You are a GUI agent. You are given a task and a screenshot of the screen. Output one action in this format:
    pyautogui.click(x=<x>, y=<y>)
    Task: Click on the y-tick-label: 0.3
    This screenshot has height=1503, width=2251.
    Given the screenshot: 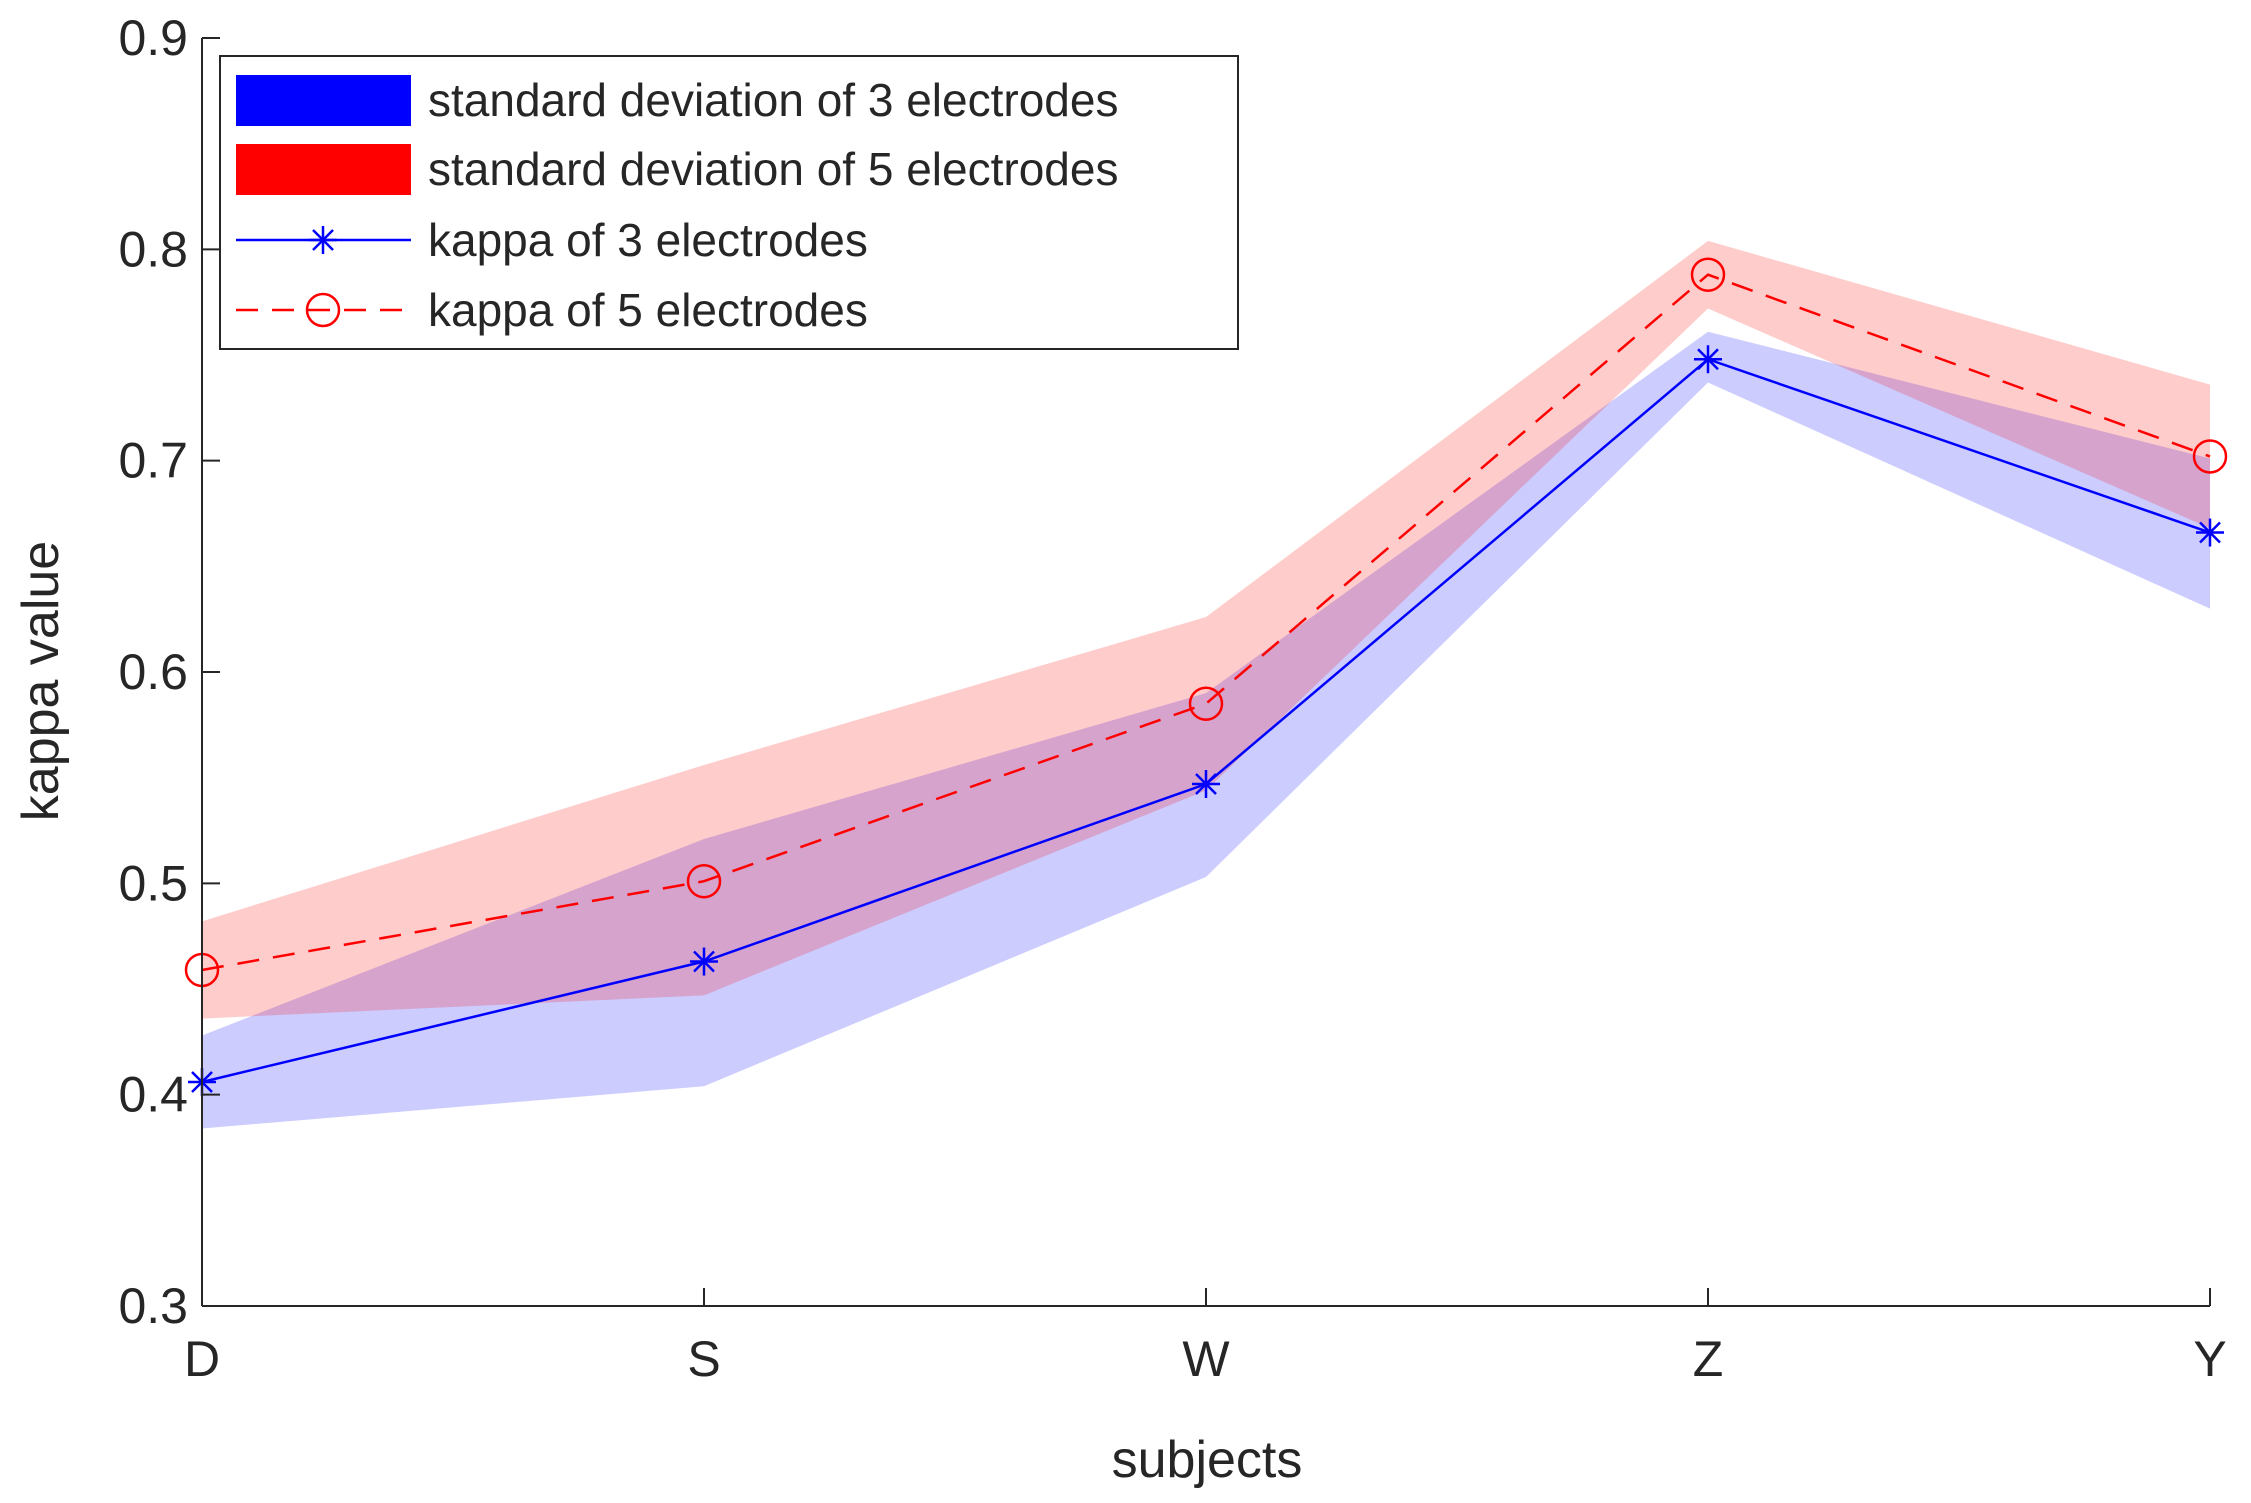 What is the action you would take?
    pyautogui.click(x=153, y=1306)
    